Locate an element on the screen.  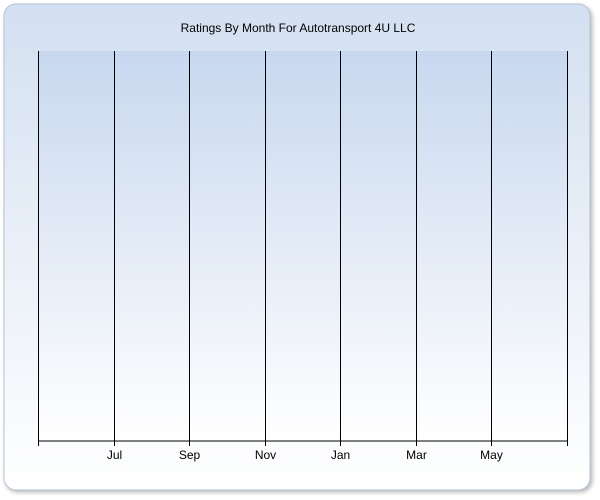
x-tick-label: May is located at coordinates (491, 455).